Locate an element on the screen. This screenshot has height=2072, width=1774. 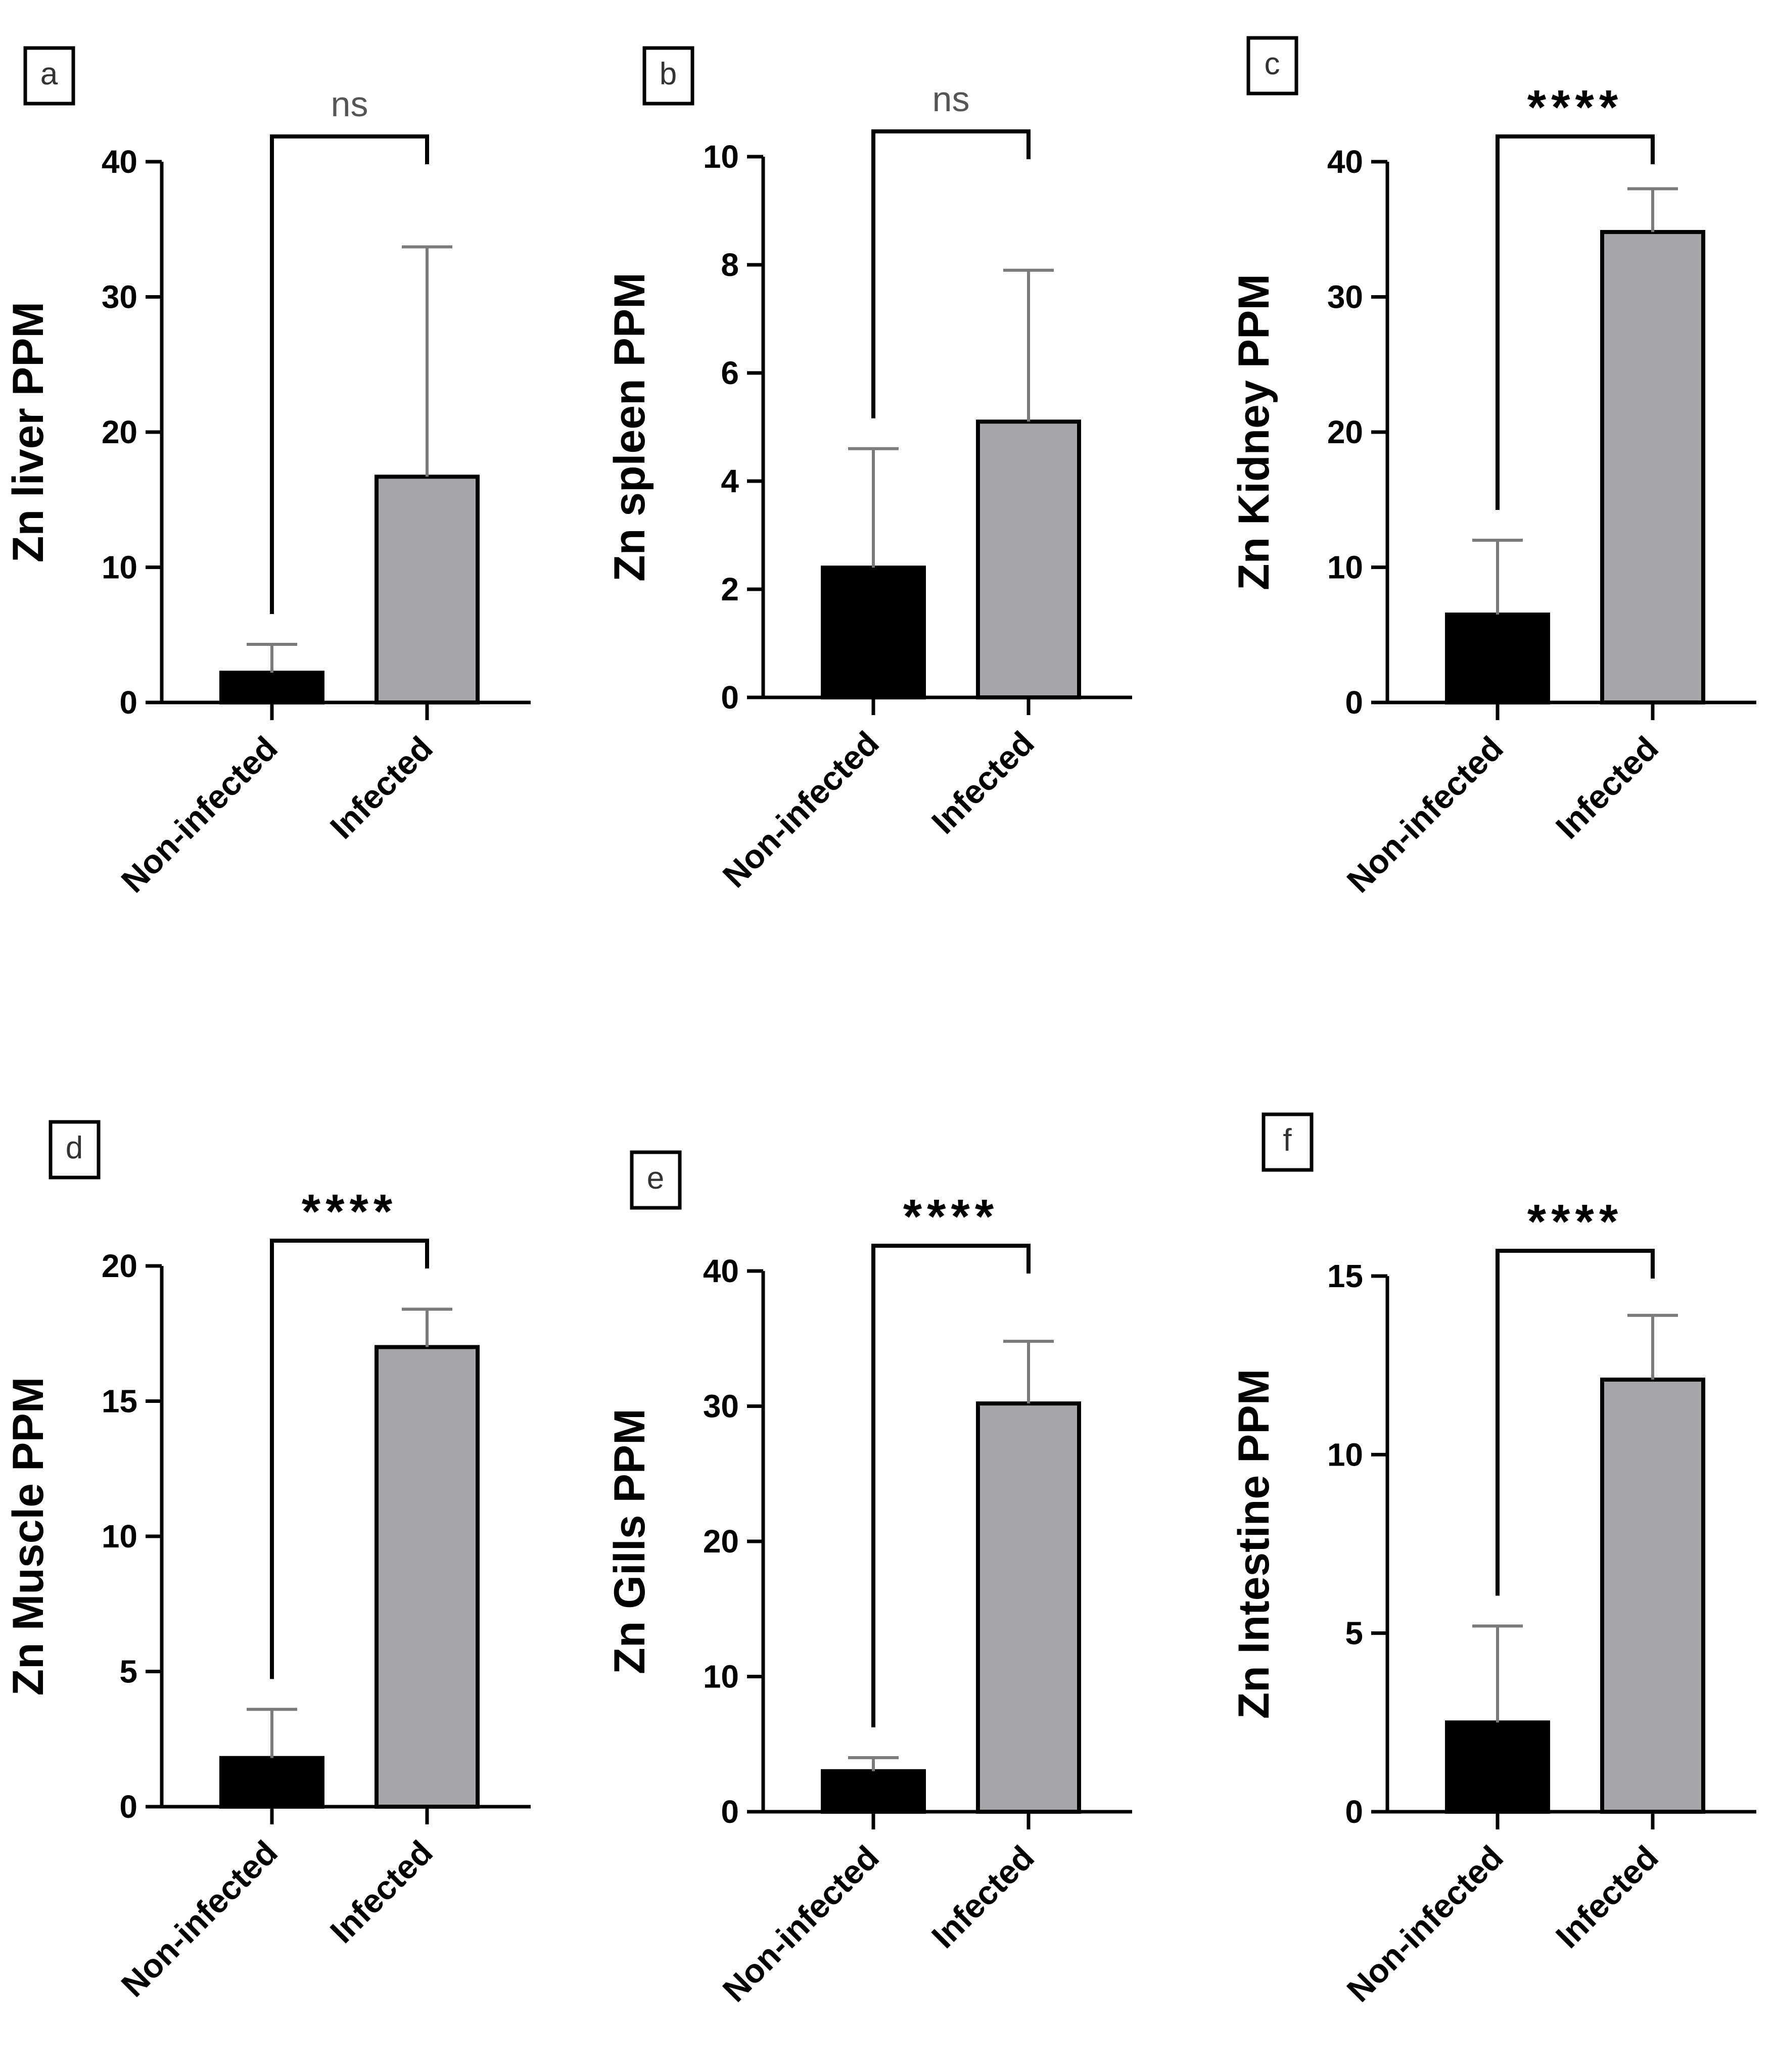
panel-label: a is located at coordinates (49, 74).